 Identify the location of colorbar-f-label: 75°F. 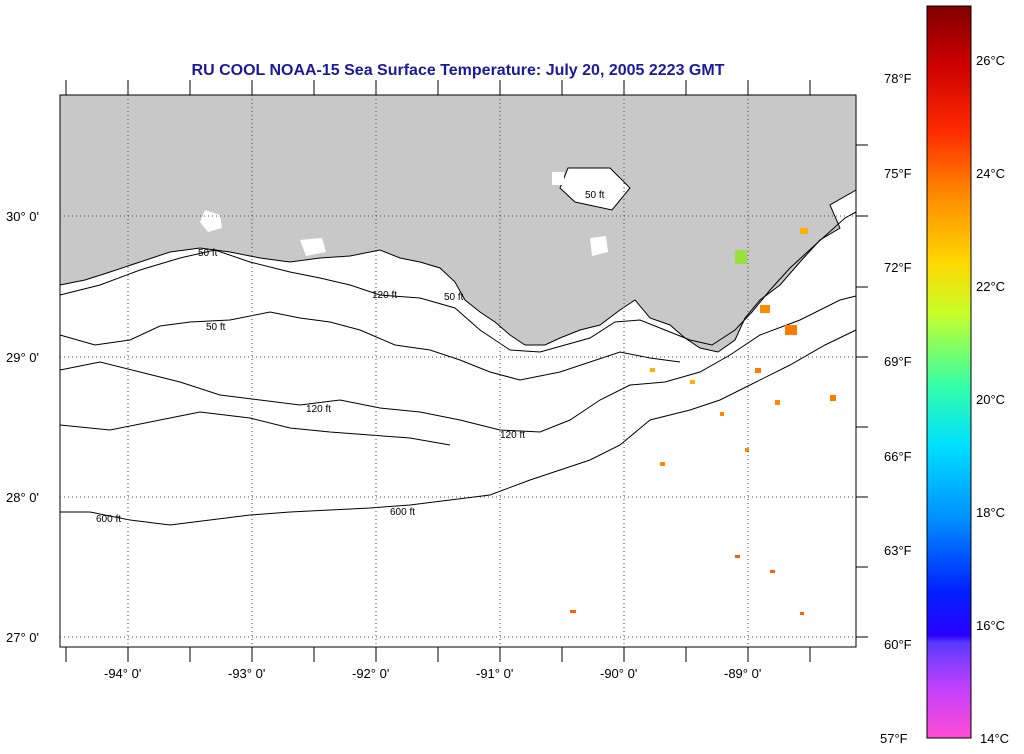
(898, 173).